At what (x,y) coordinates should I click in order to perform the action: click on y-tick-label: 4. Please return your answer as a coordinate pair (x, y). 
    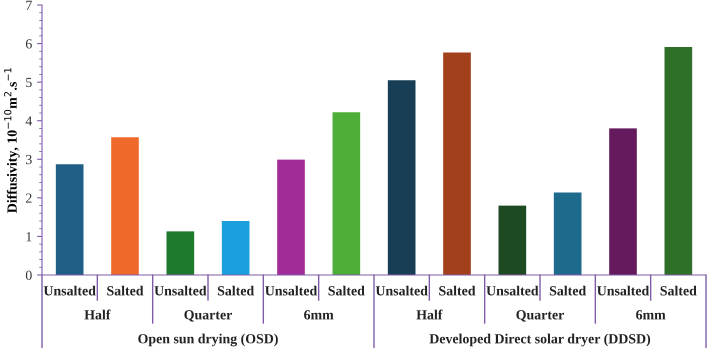
    Looking at the image, I should click on (29, 121).